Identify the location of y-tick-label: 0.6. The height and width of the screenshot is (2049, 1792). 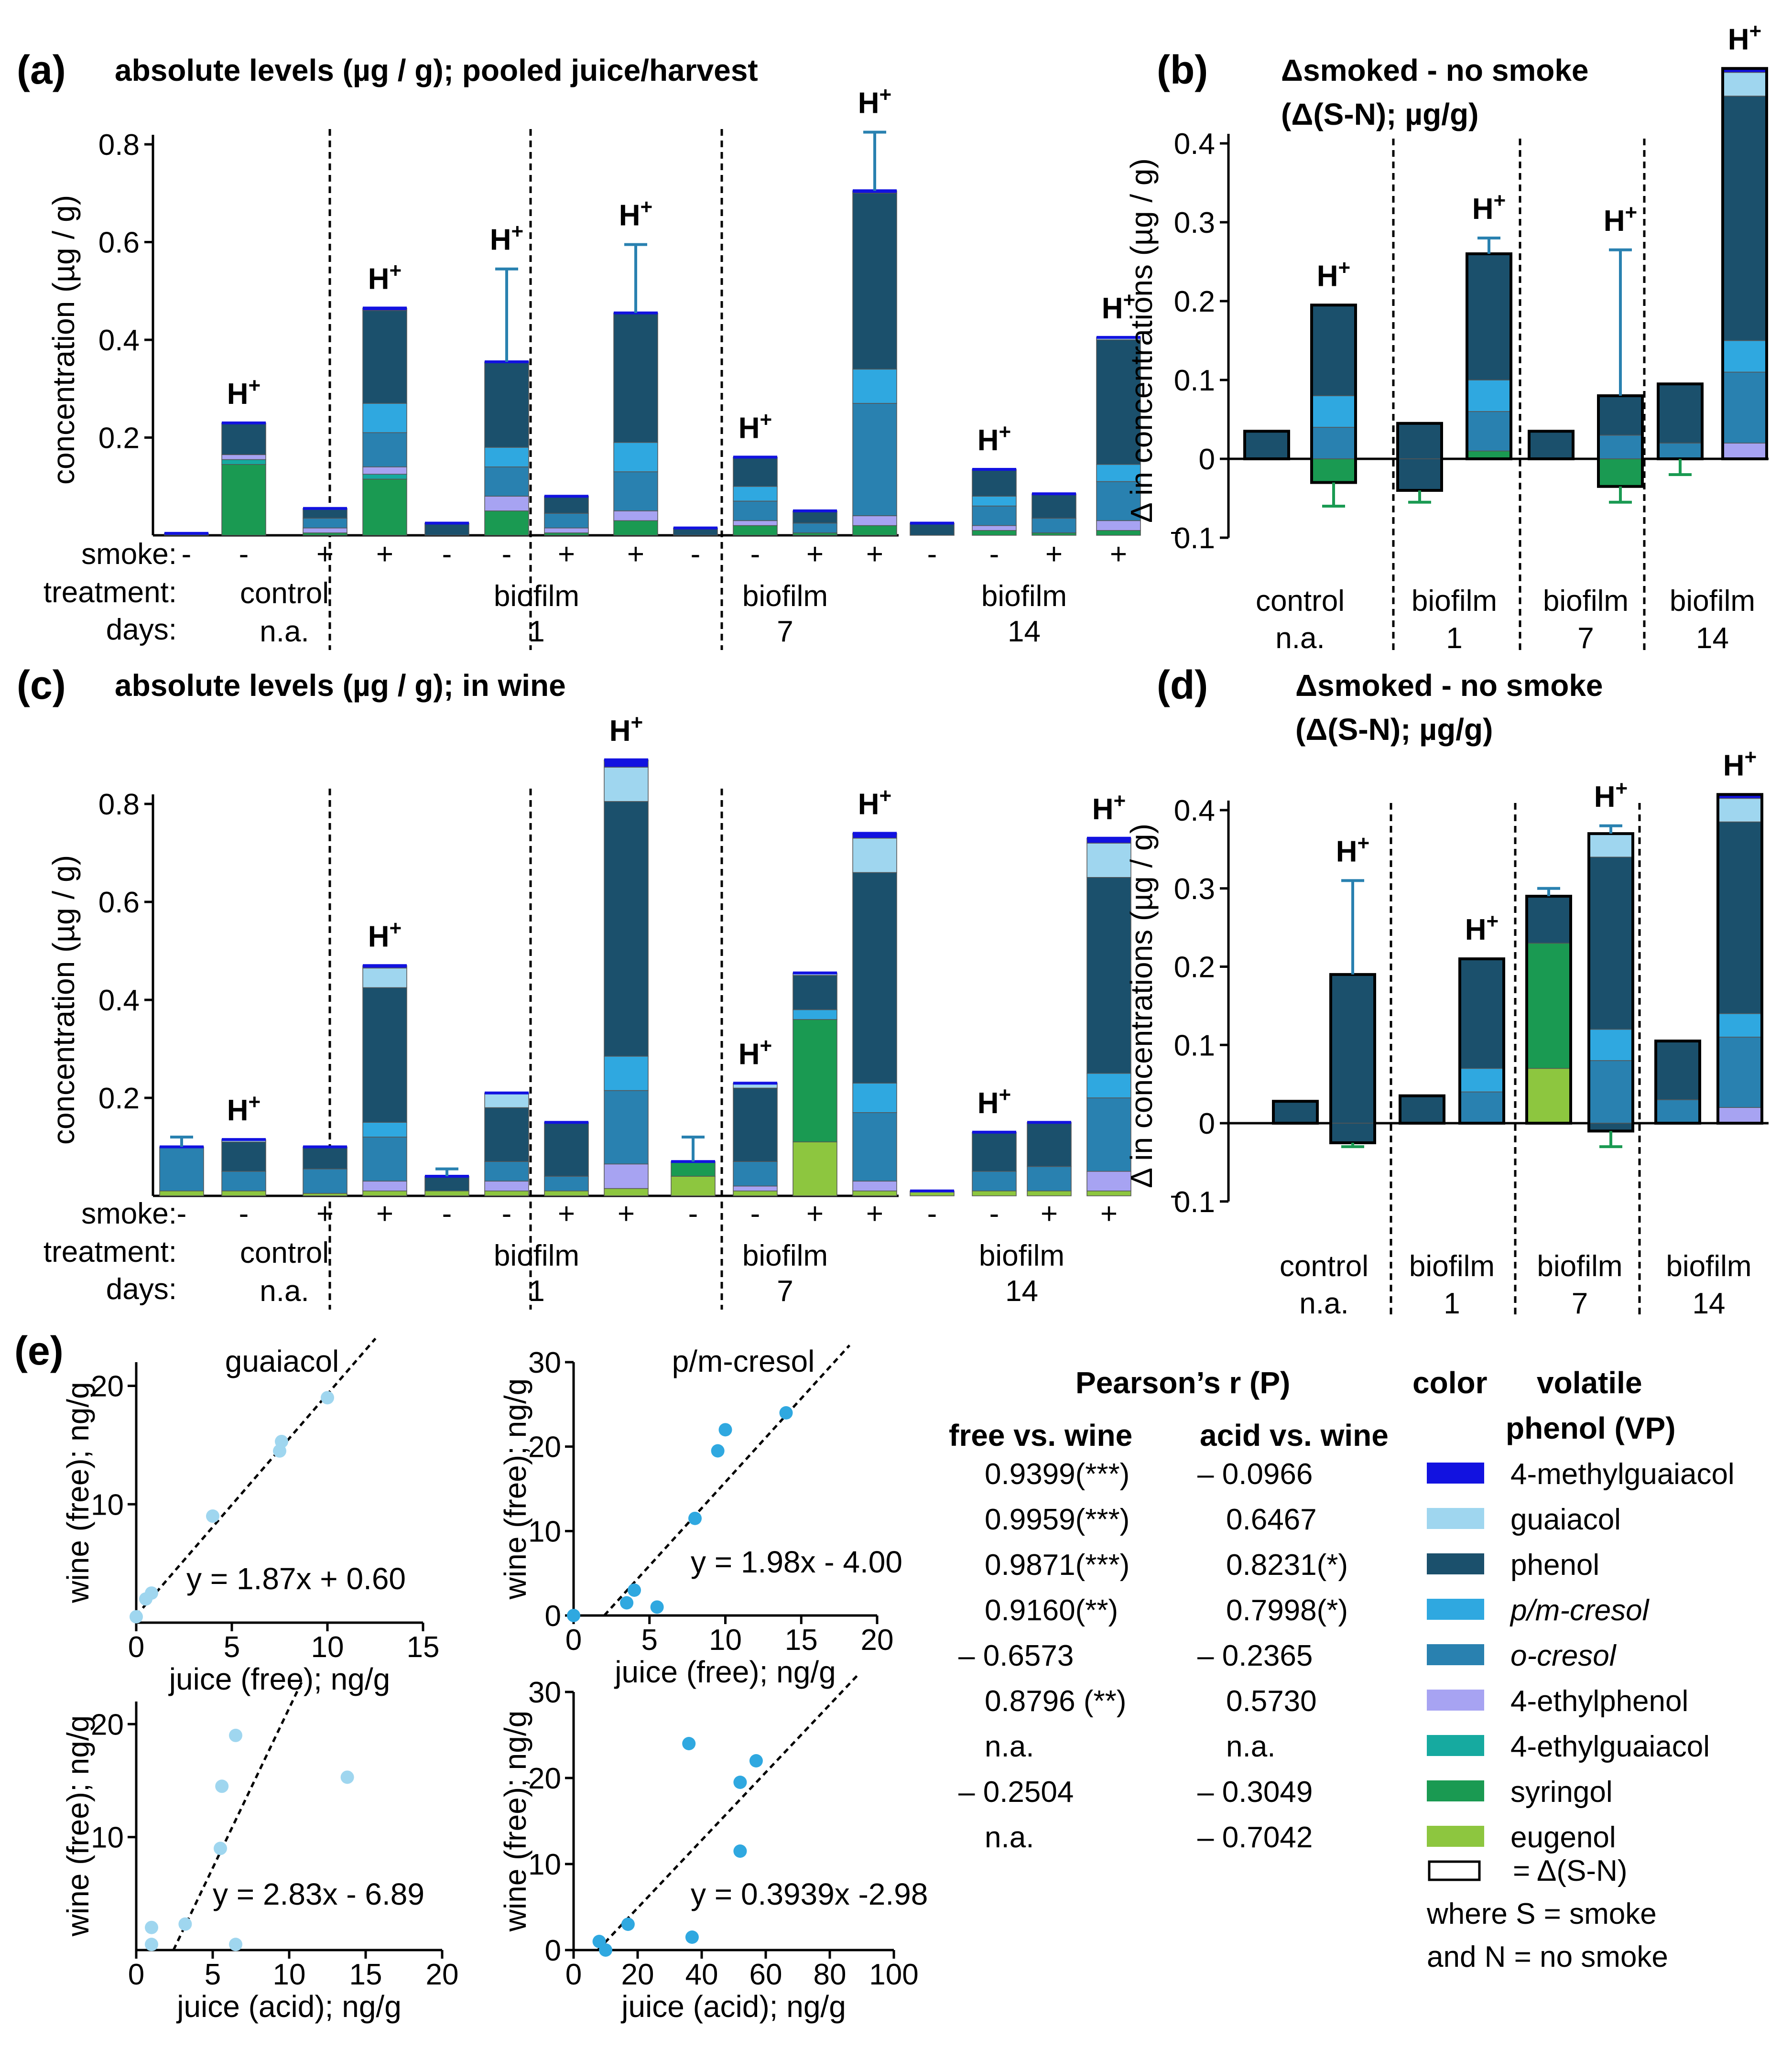
(119, 902).